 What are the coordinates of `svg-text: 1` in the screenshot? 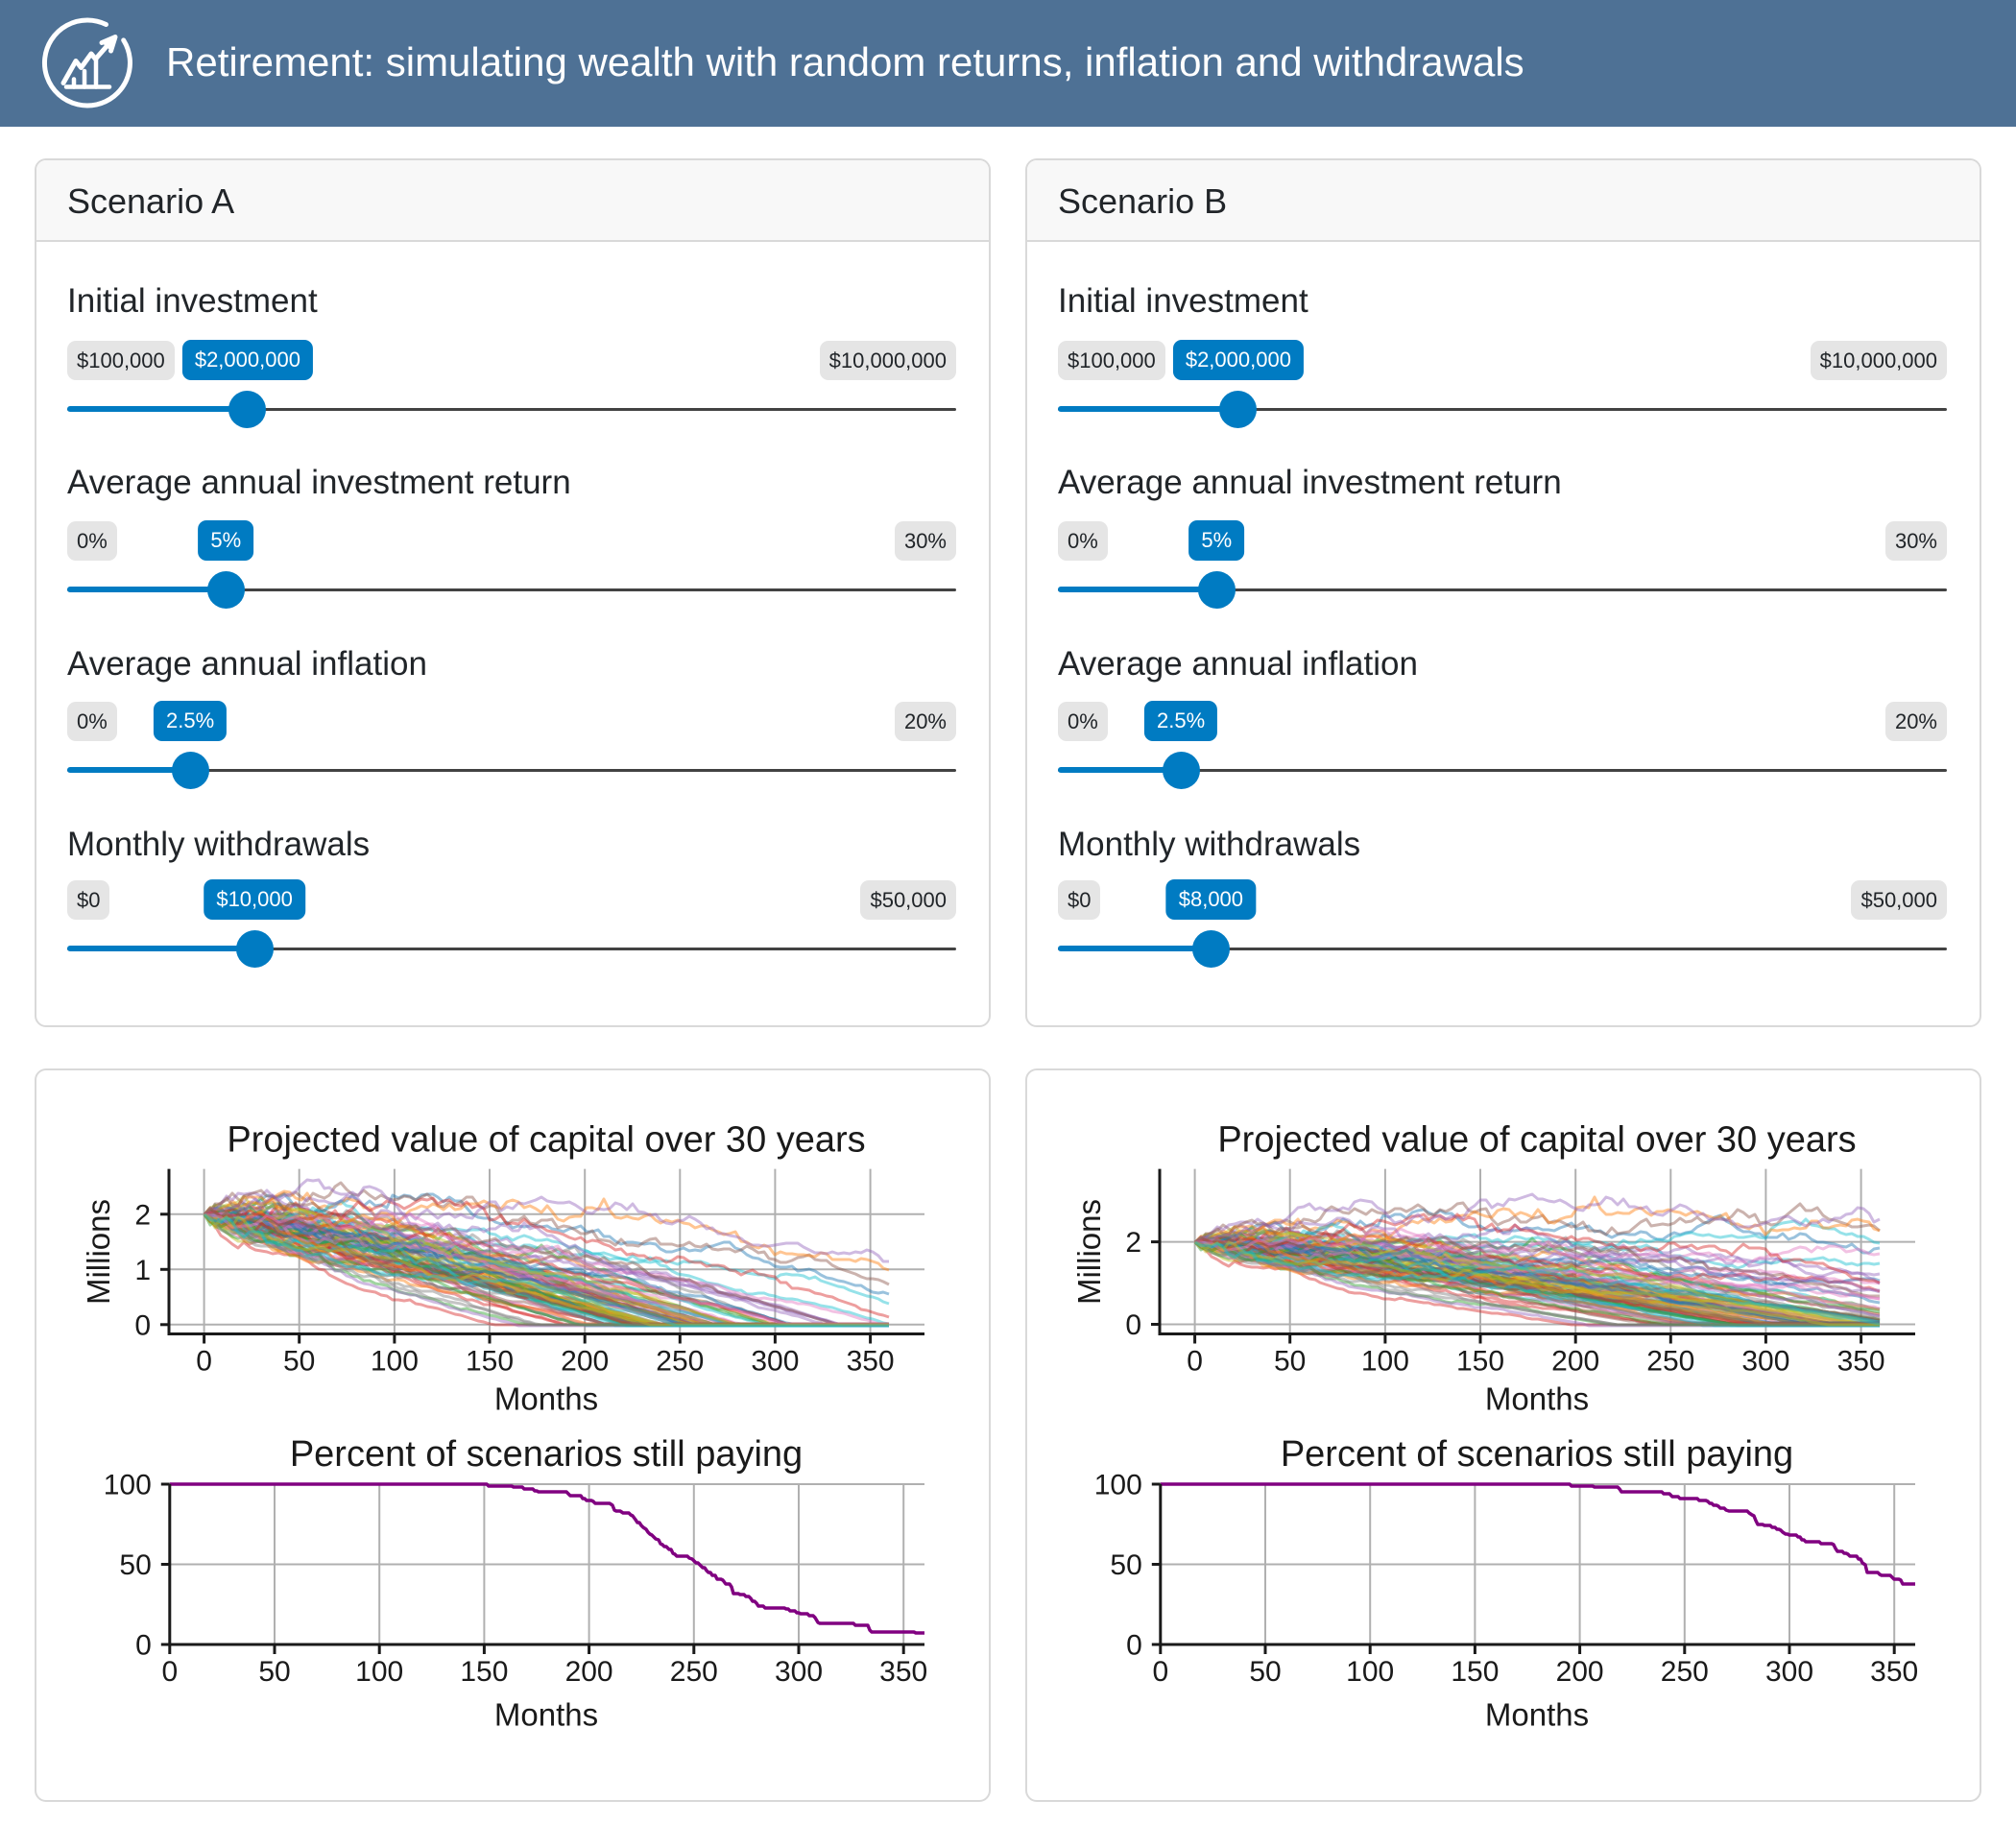 It's located at (142, 1270).